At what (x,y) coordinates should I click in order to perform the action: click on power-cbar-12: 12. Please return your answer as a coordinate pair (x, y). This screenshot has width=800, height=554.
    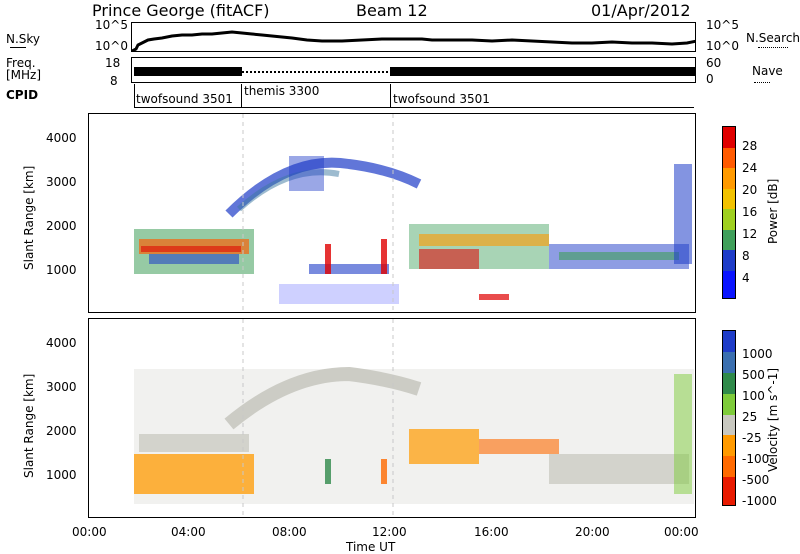
    Looking at the image, I should click on (750, 234).